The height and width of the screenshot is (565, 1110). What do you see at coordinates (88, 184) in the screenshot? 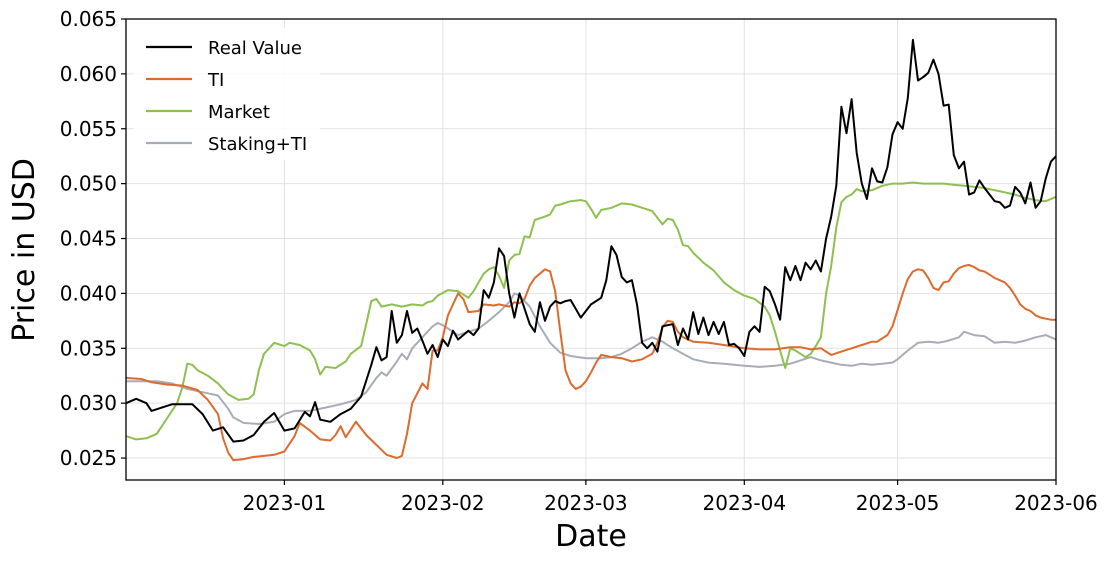
I see `y-tick-label: 0.050` at bounding box center [88, 184].